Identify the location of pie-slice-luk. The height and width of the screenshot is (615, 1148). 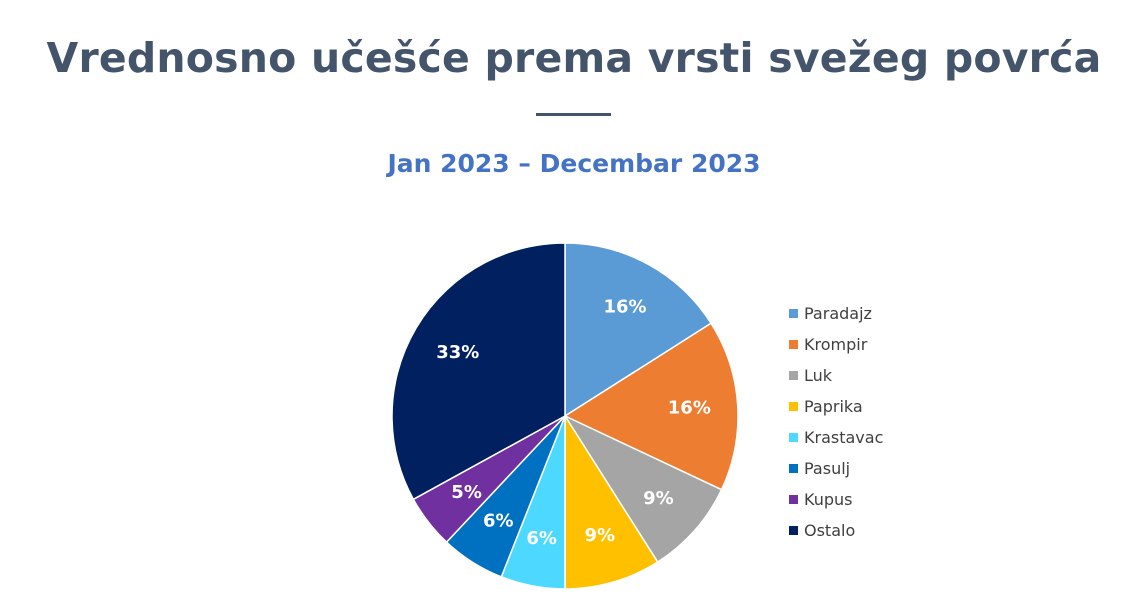
(642, 489).